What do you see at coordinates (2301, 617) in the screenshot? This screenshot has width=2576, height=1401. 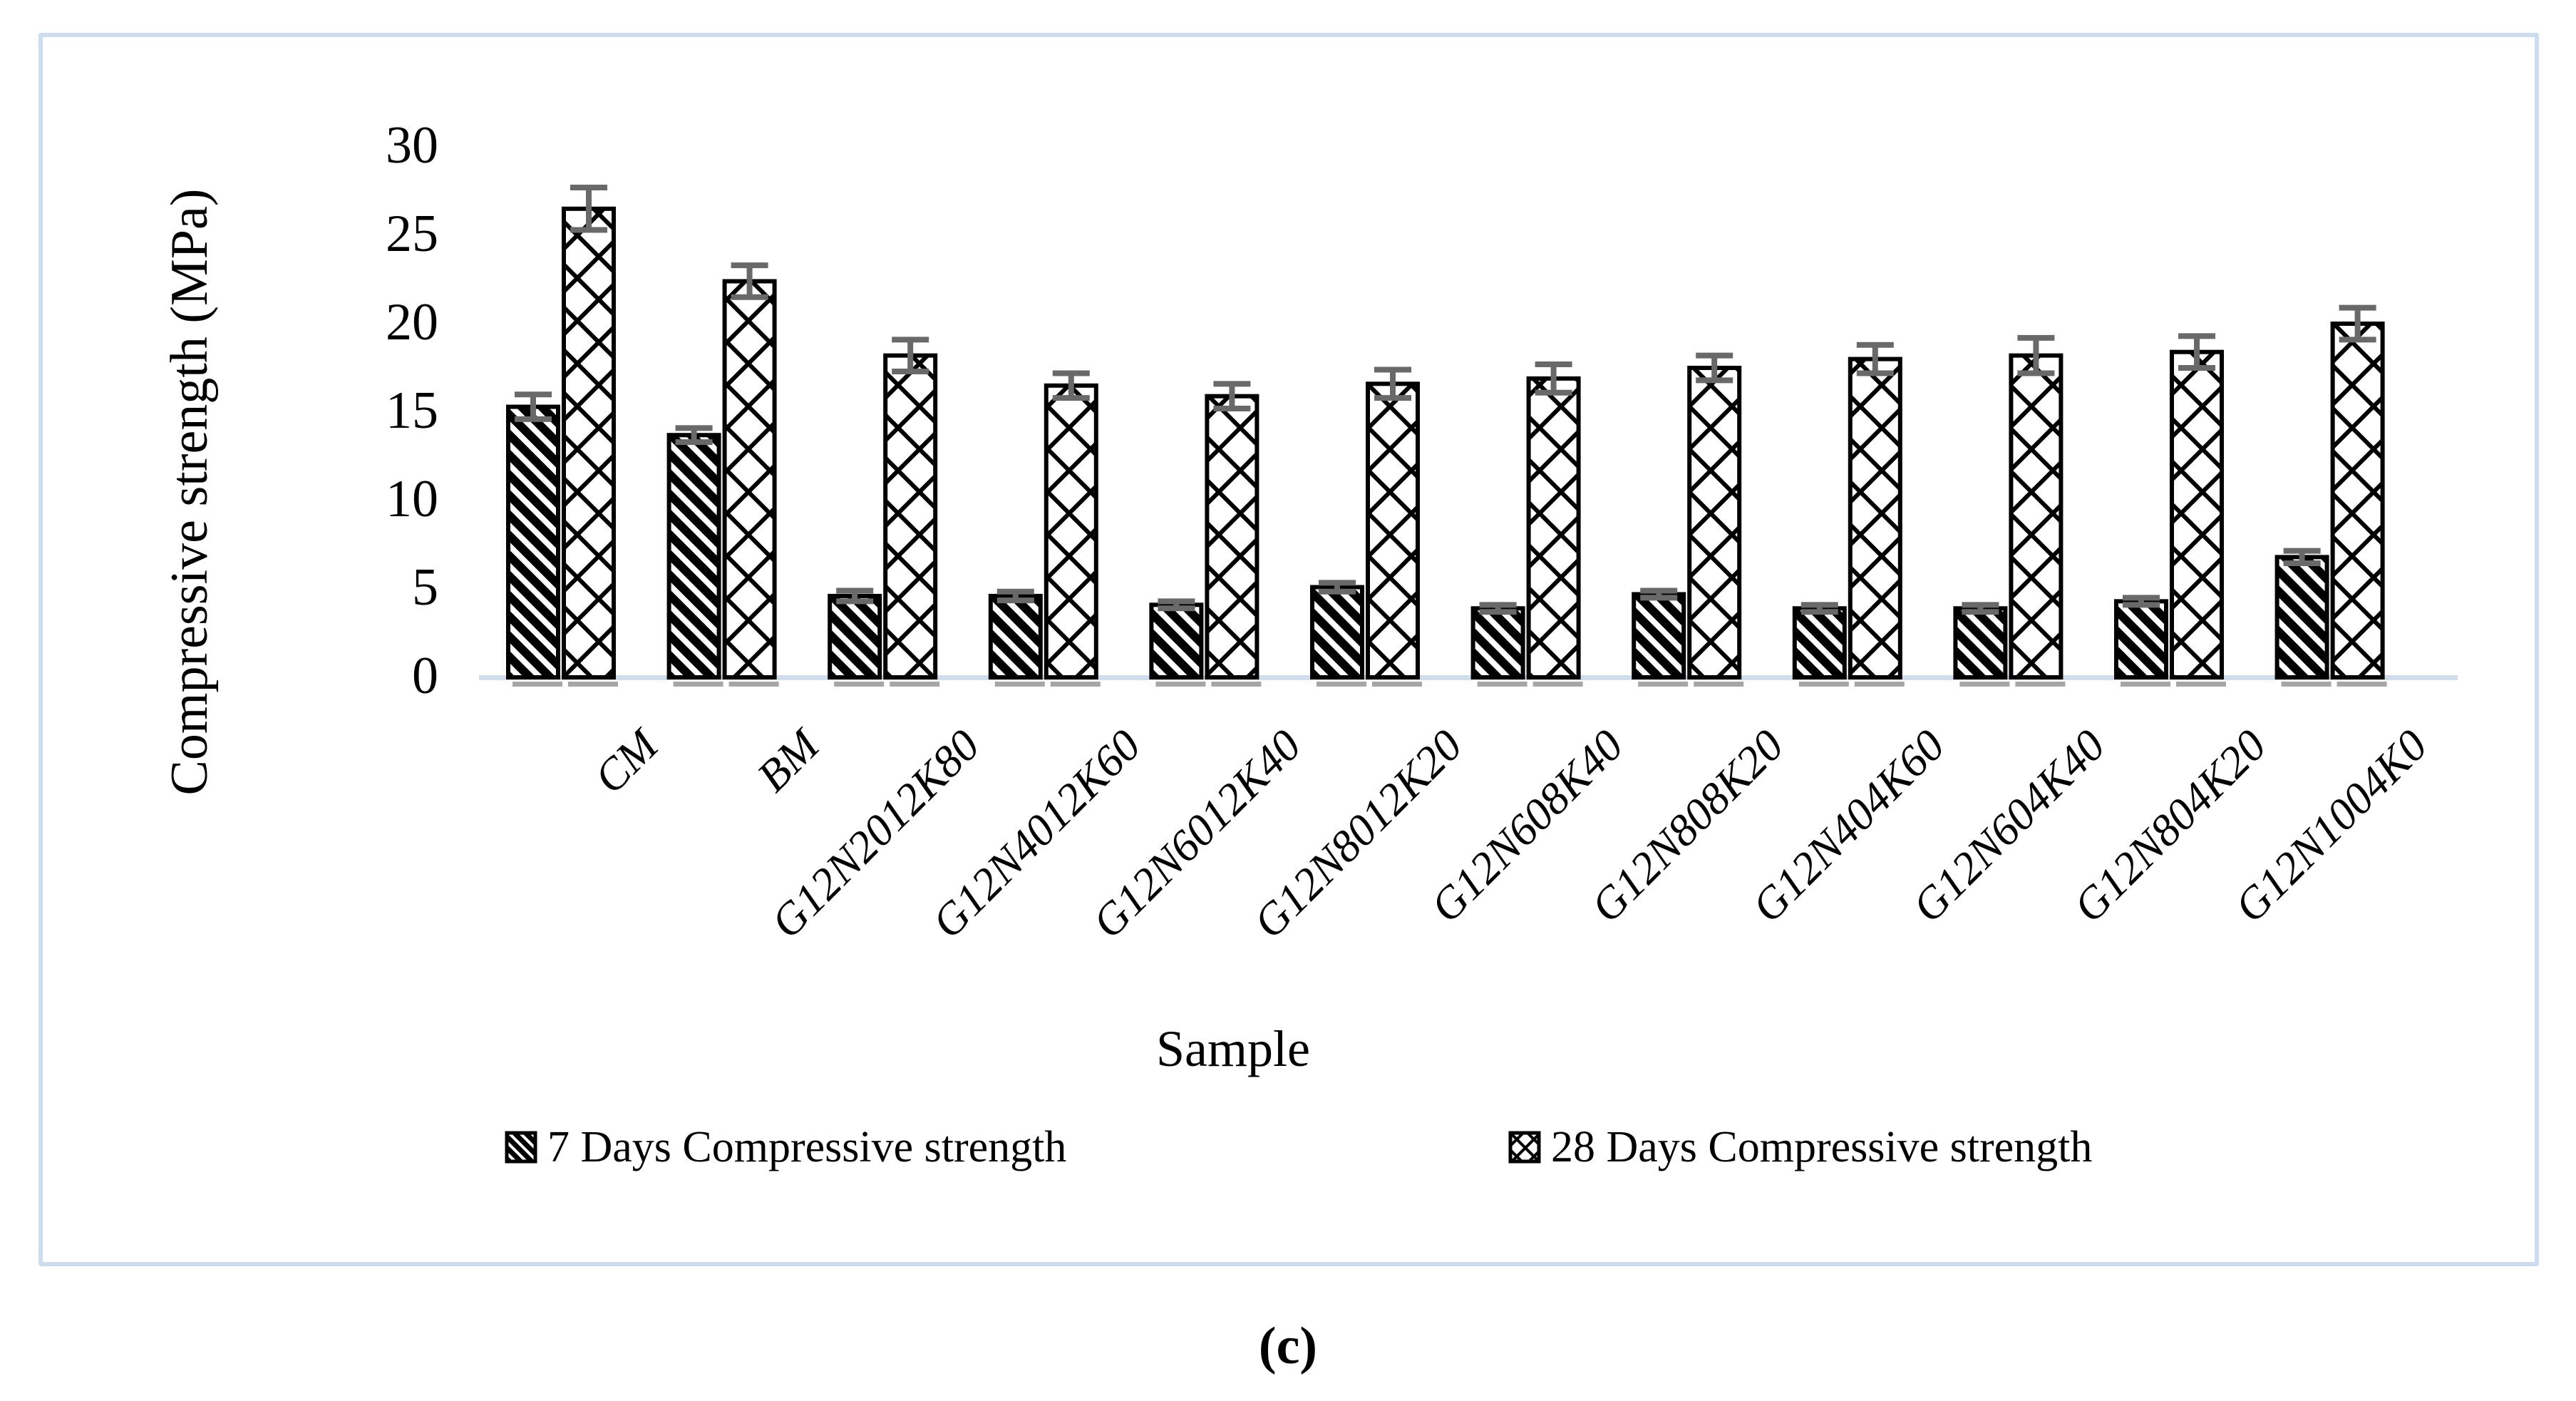 I see `bar-7d-G12N1004K0` at bounding box center [2301, 617].